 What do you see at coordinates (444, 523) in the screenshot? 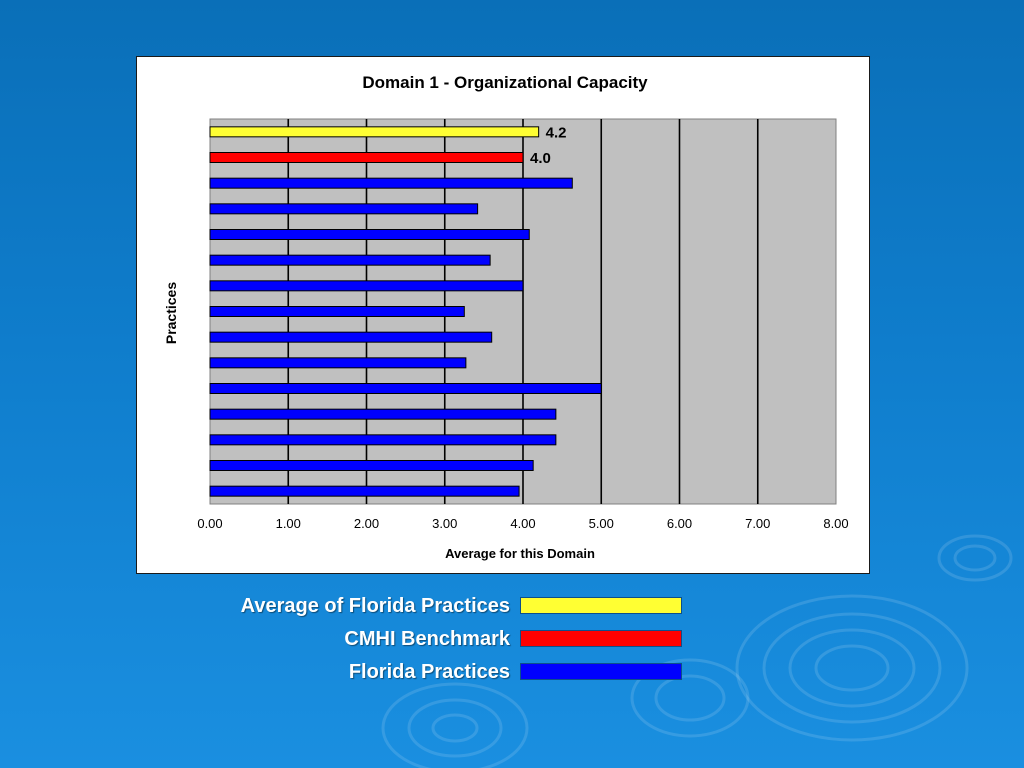
I see `x-tick-label: 3.00` at bounding box center [444, 523].